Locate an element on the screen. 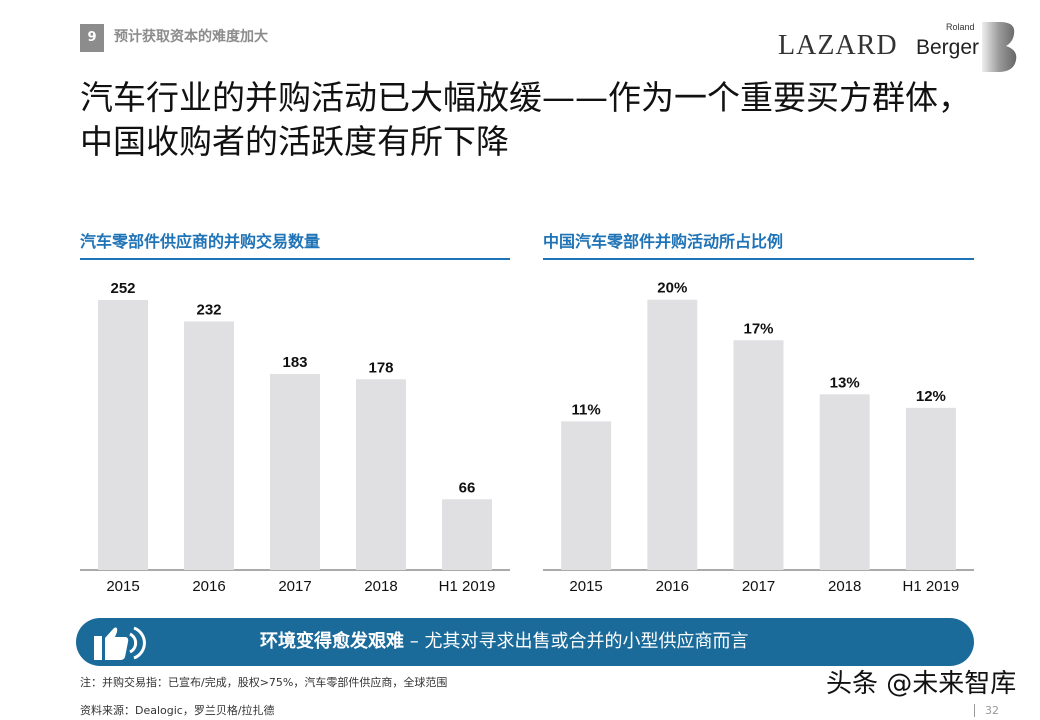 This screenshot has width=1040, height=720. section-title: 预计获取资本的难度加大 is located at coordinates (191, 37).